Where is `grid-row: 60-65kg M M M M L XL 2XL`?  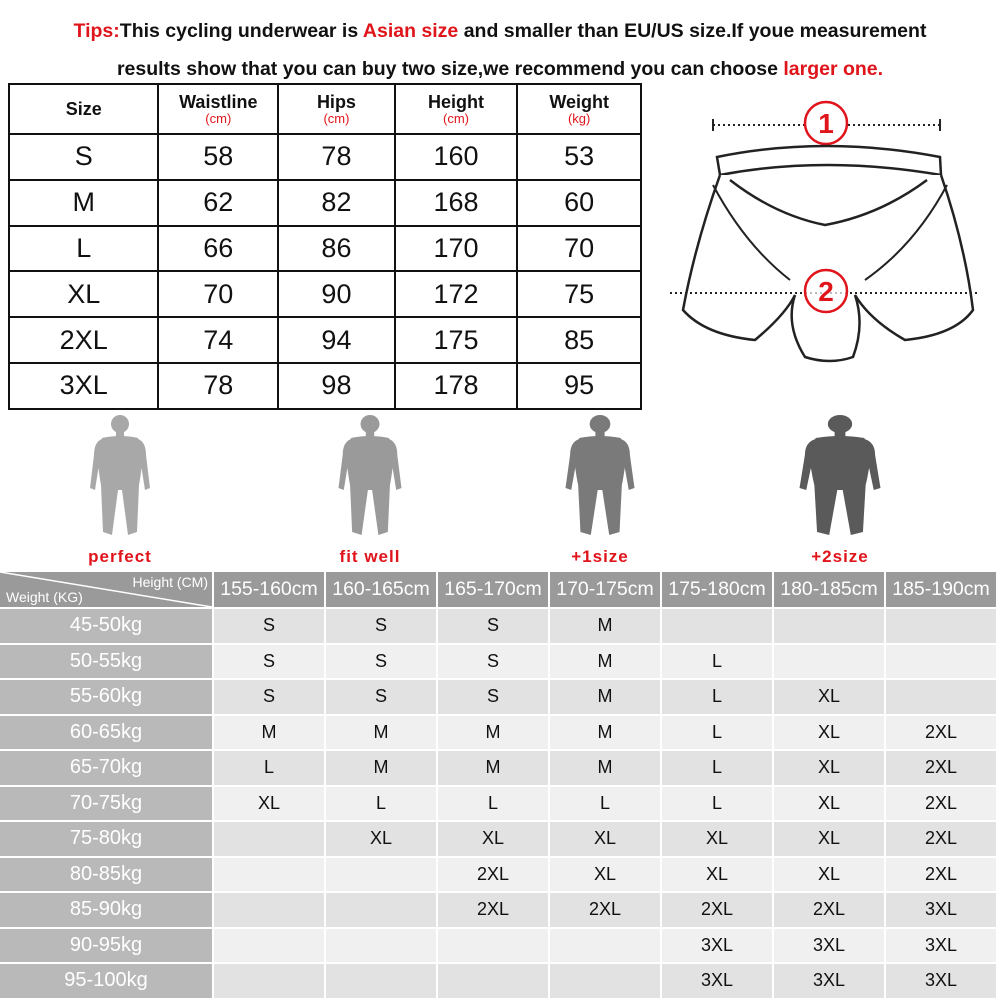 grid-row: 60-65kg M M M M L XL 2XL is located at coordinates (500, 731).